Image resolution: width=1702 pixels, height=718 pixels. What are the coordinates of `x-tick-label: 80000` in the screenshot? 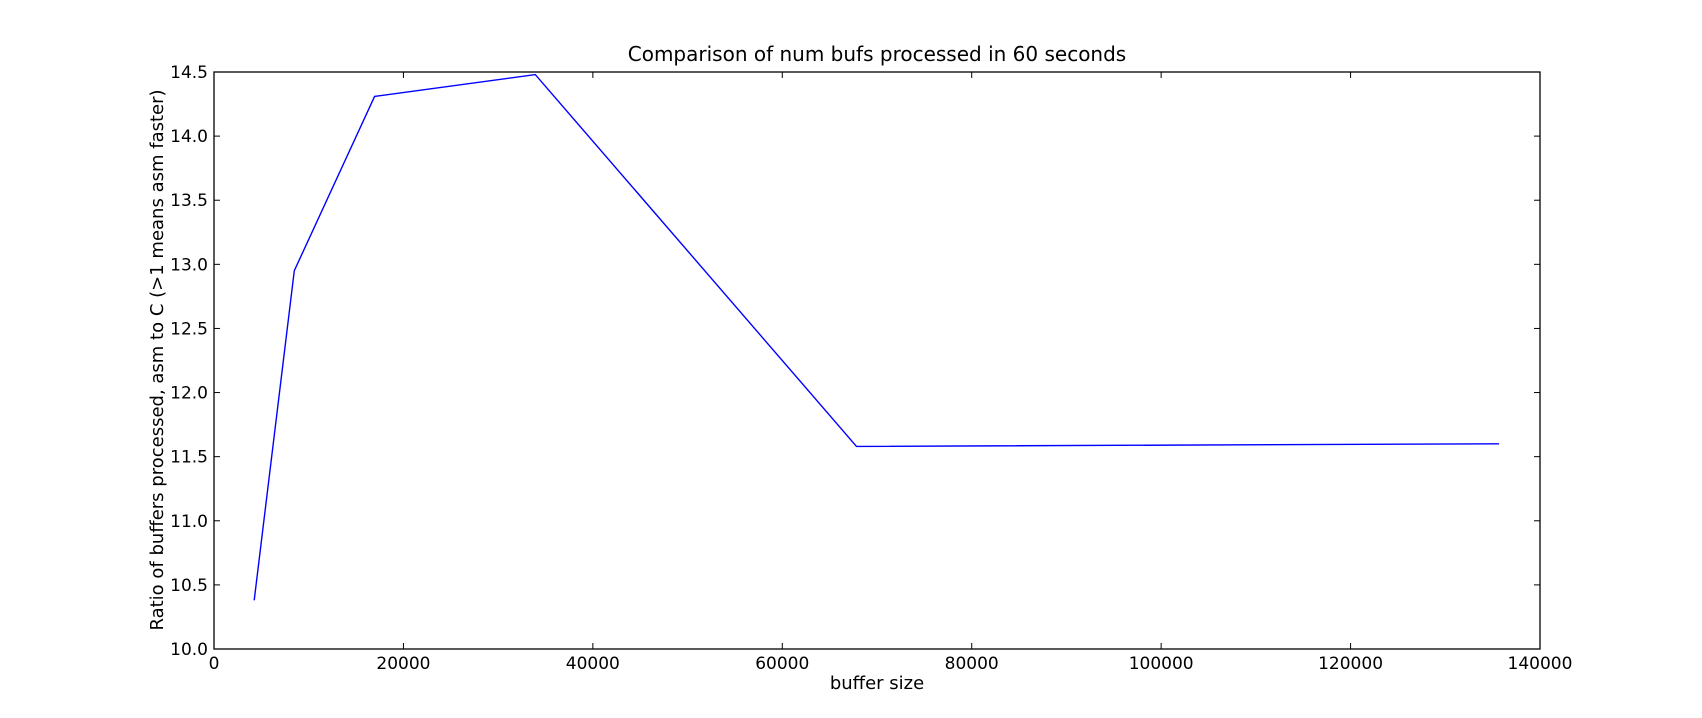 It's located at (972, 664).